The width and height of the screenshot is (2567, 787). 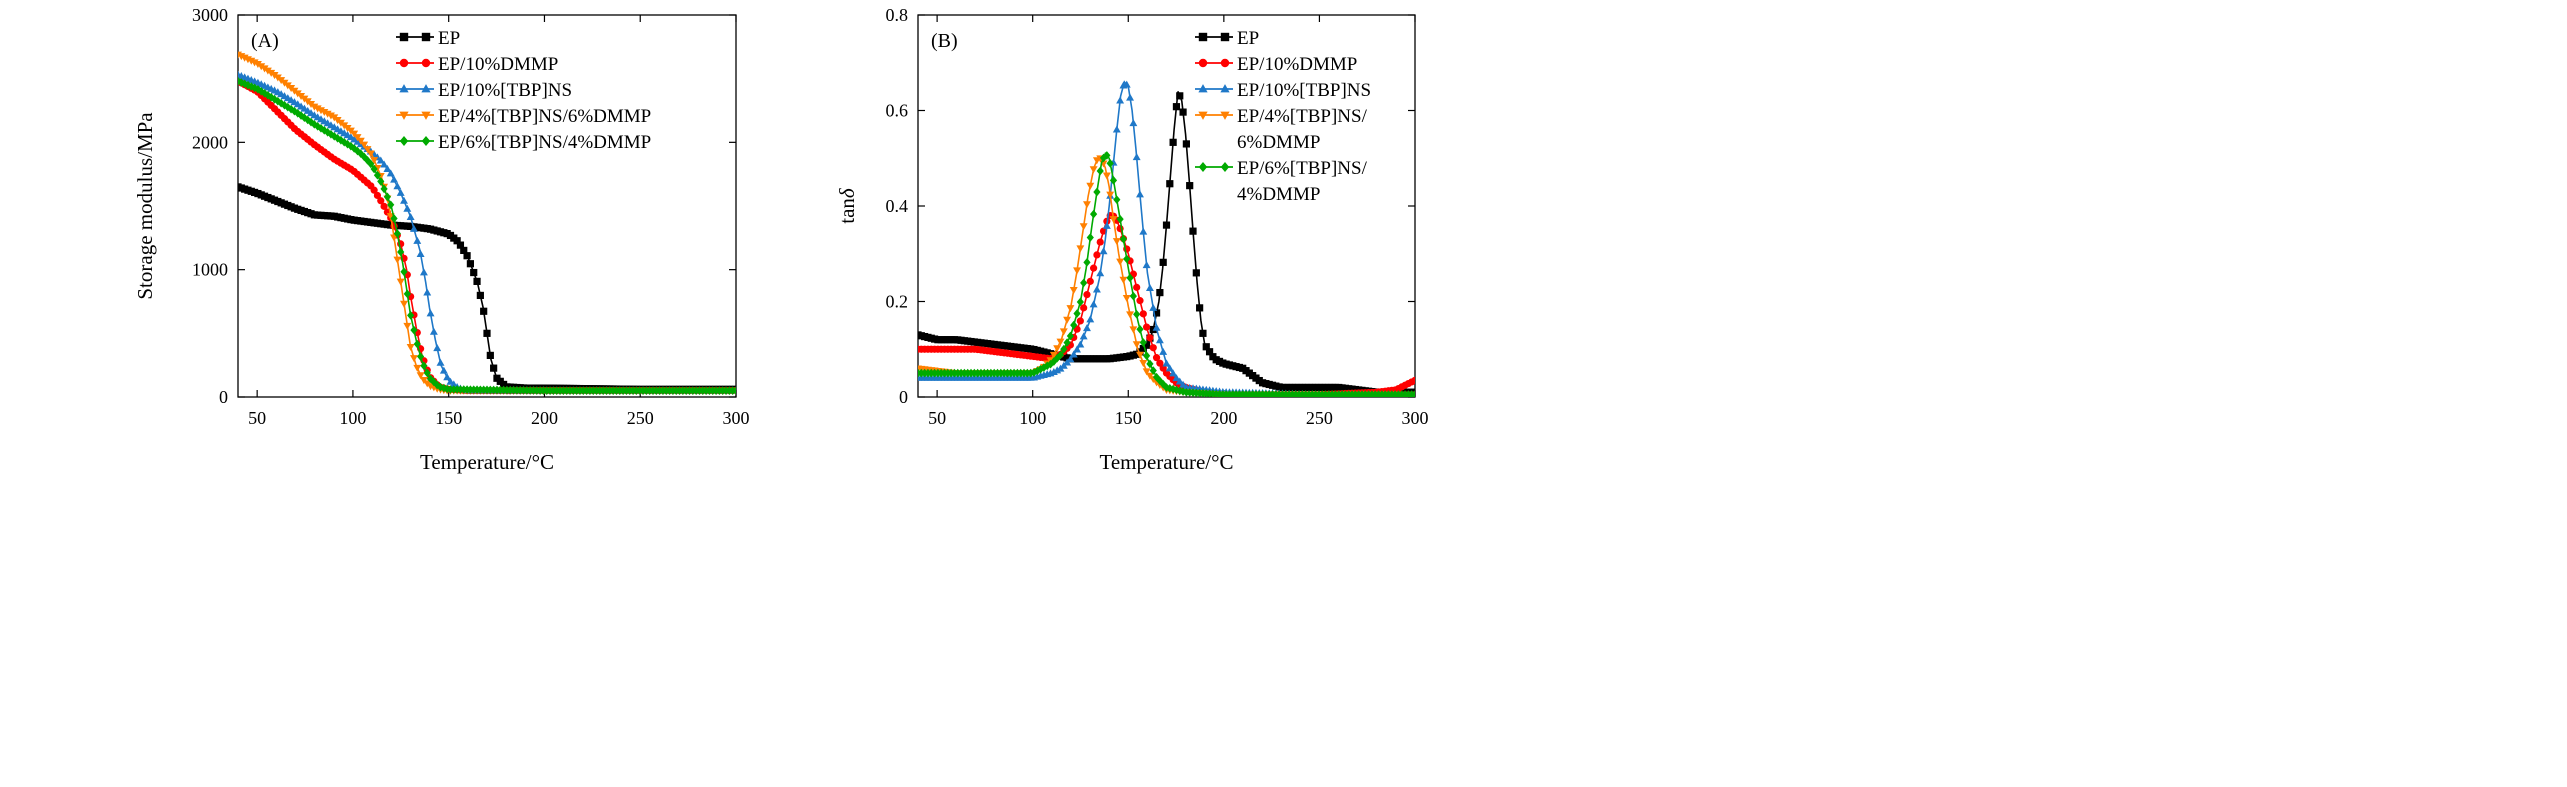 What do you see at coordinates (736, 418) in the screenshot?
I see `panel-a-x-tick-label: 300` at bounding box center [736, 418].